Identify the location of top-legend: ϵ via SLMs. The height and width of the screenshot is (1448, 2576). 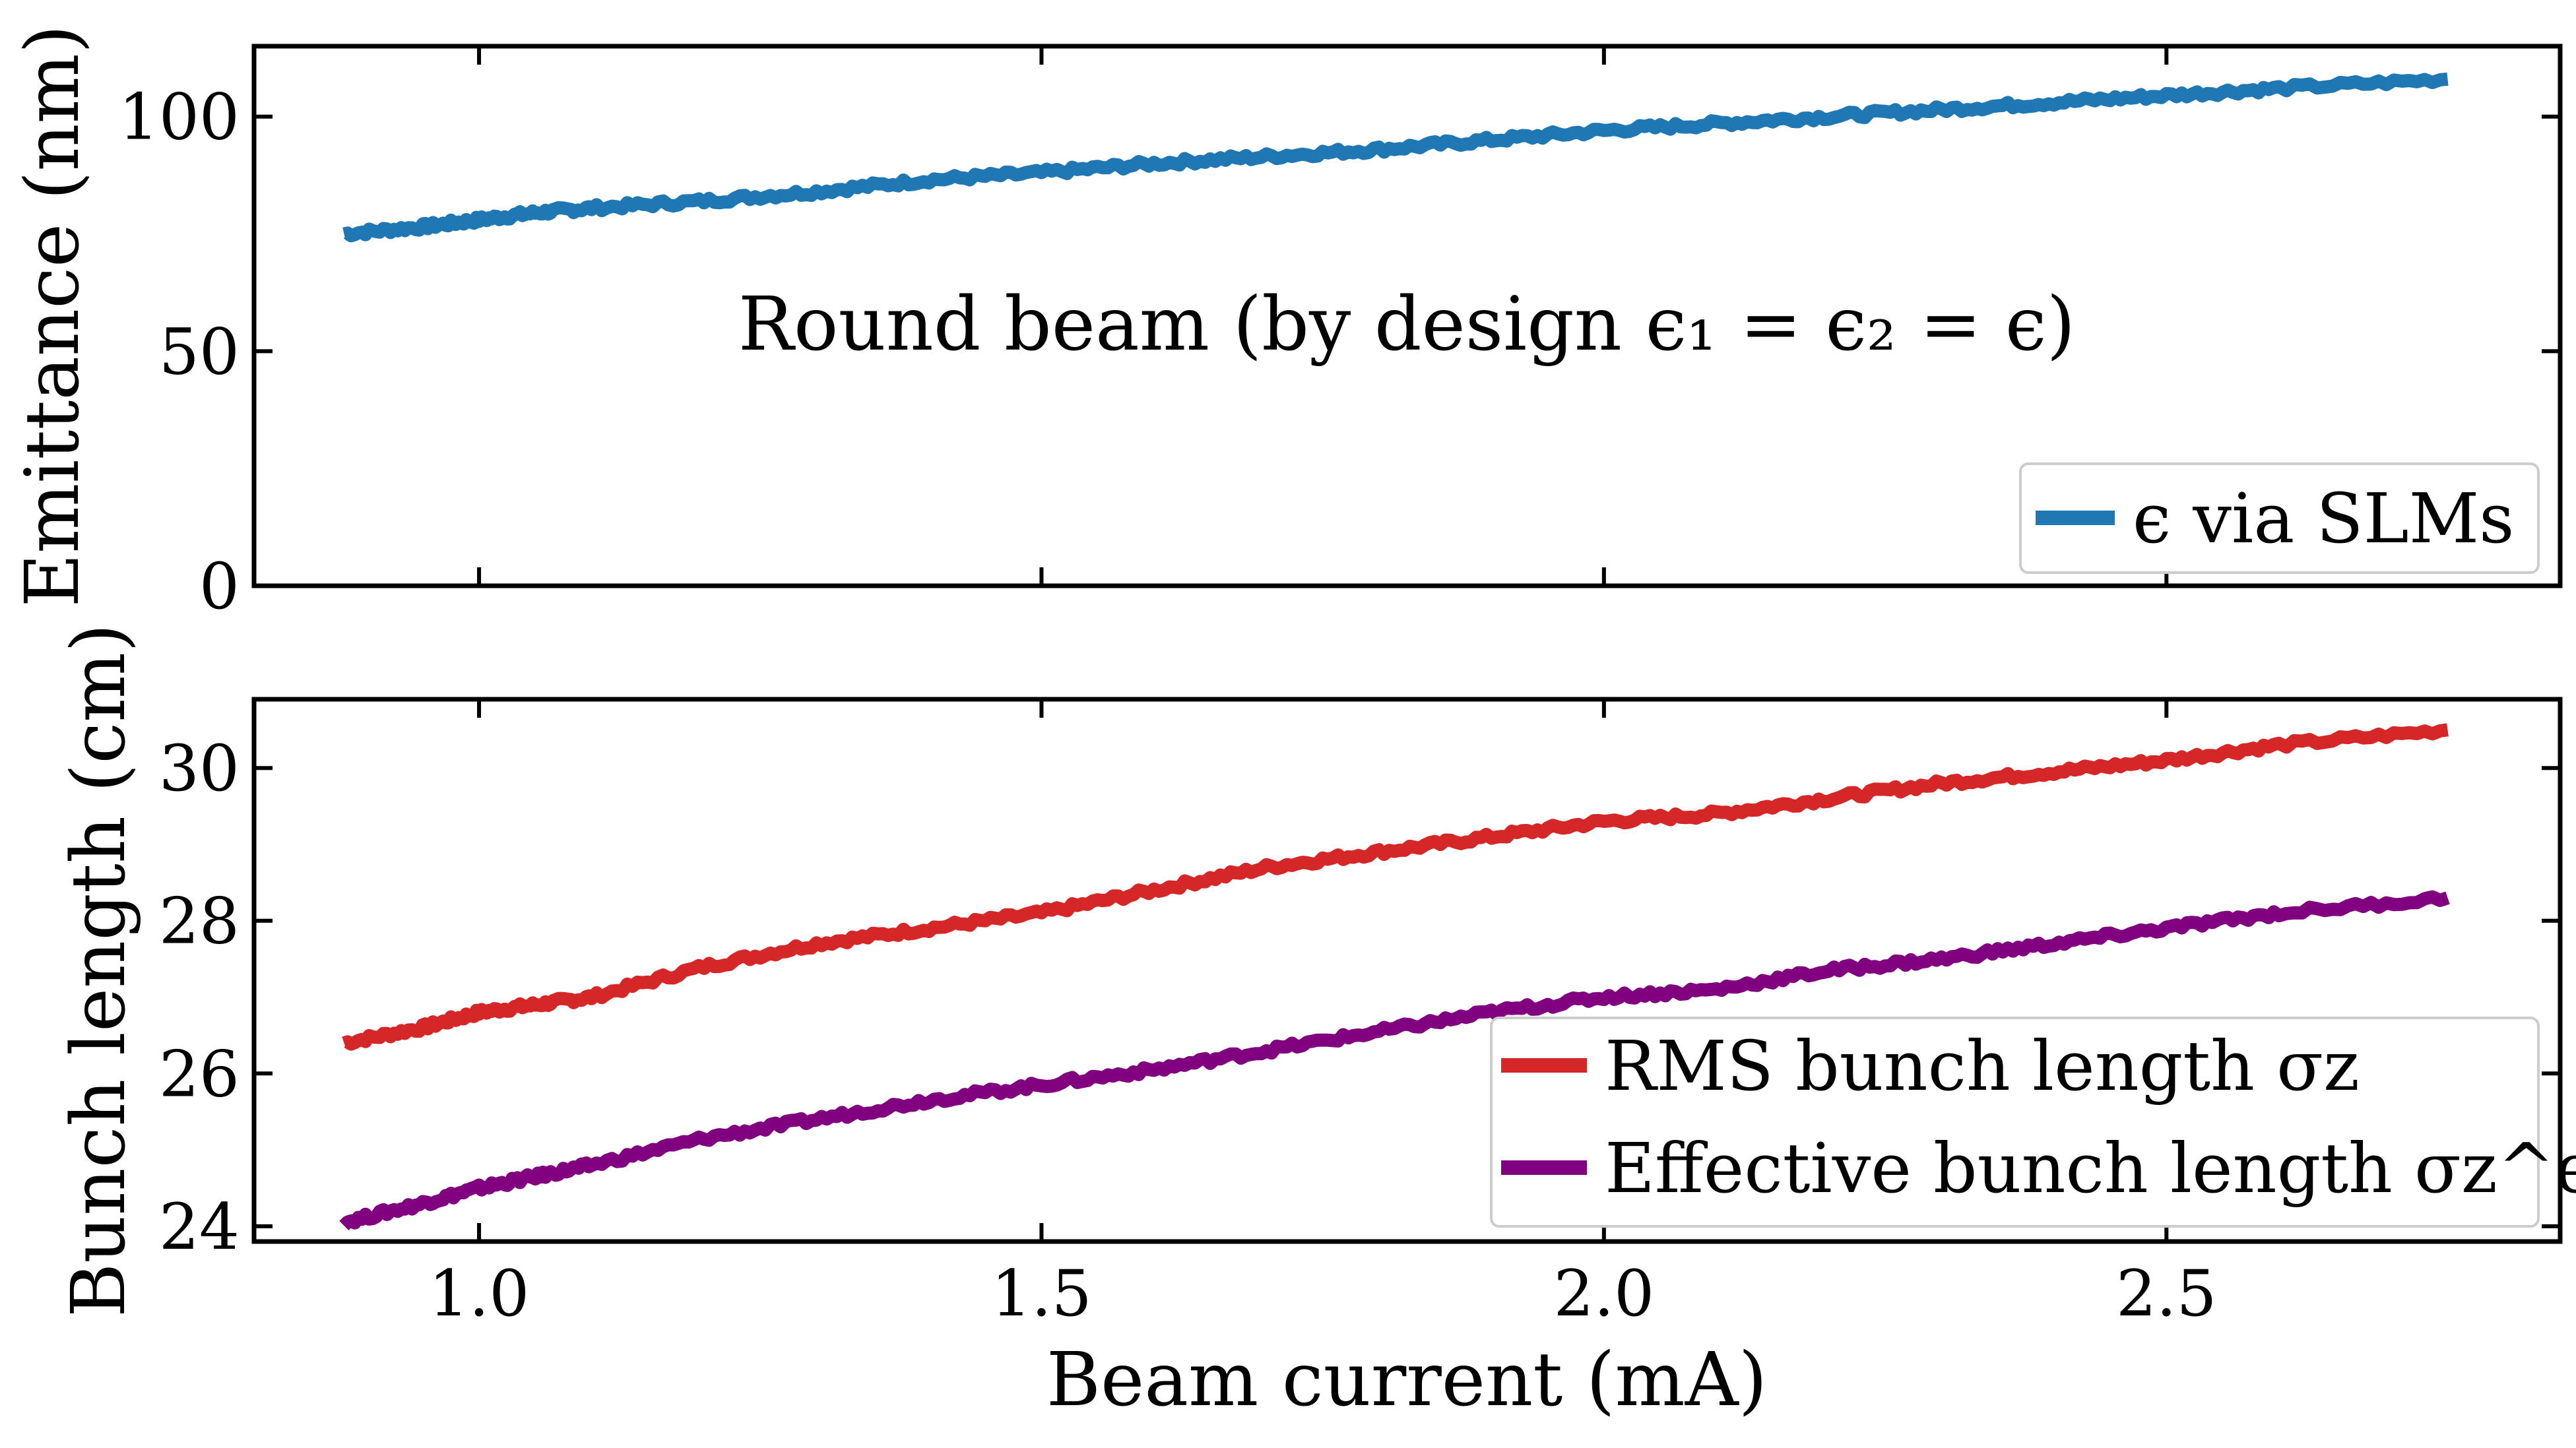
(2279, 518).